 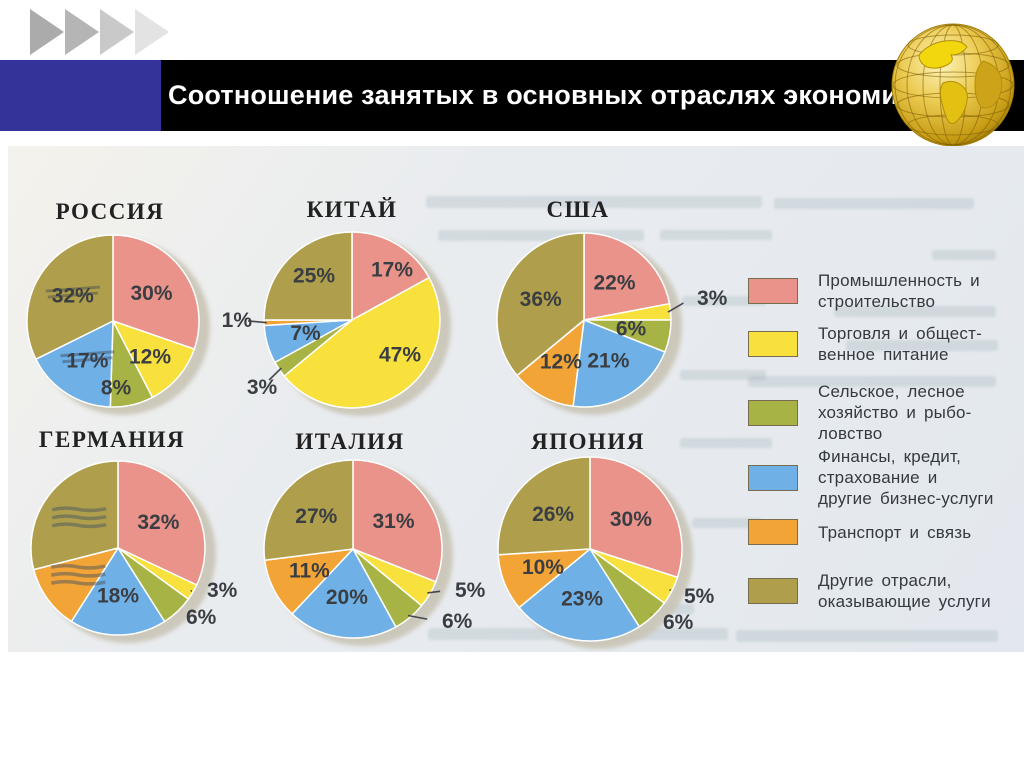 I want to click on legend-swatch-transport, so click(x=773, y=532).